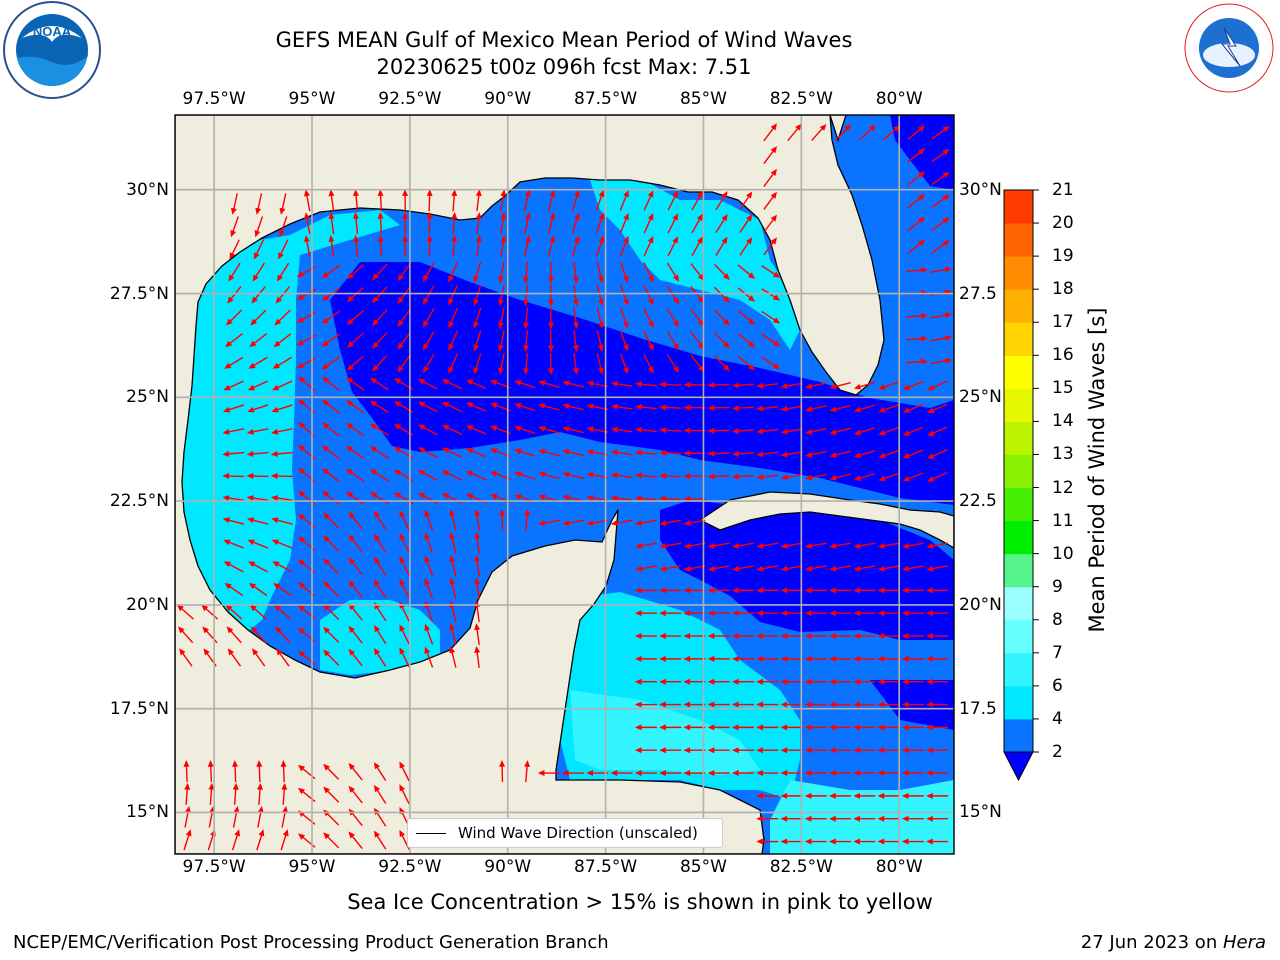  Describe the element at coordinates (838, 129) in the screenshot. I see `land-florida-tip` at that location.